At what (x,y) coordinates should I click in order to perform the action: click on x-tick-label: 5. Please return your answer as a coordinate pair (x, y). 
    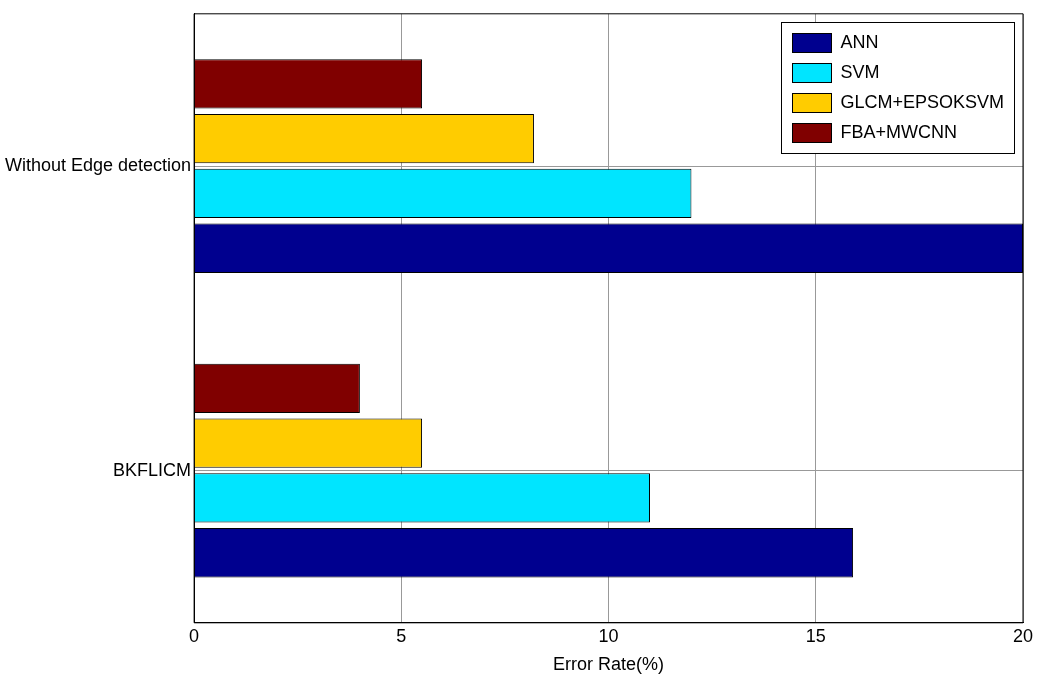
    Looking at the image, I should click on (401, 635).